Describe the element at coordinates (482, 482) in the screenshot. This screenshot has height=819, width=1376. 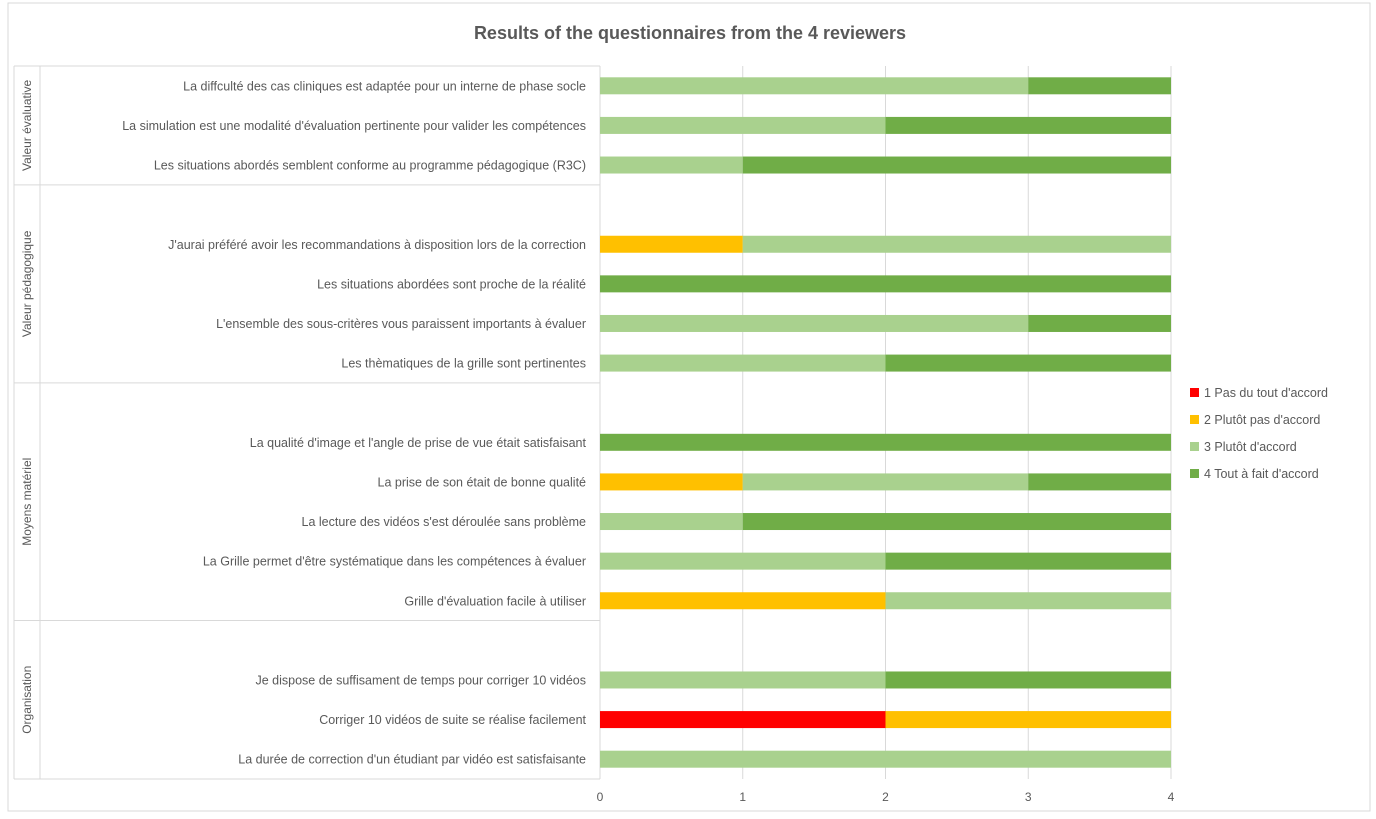
I see `category-label: La prise de son était de bonne qualité` at that location.